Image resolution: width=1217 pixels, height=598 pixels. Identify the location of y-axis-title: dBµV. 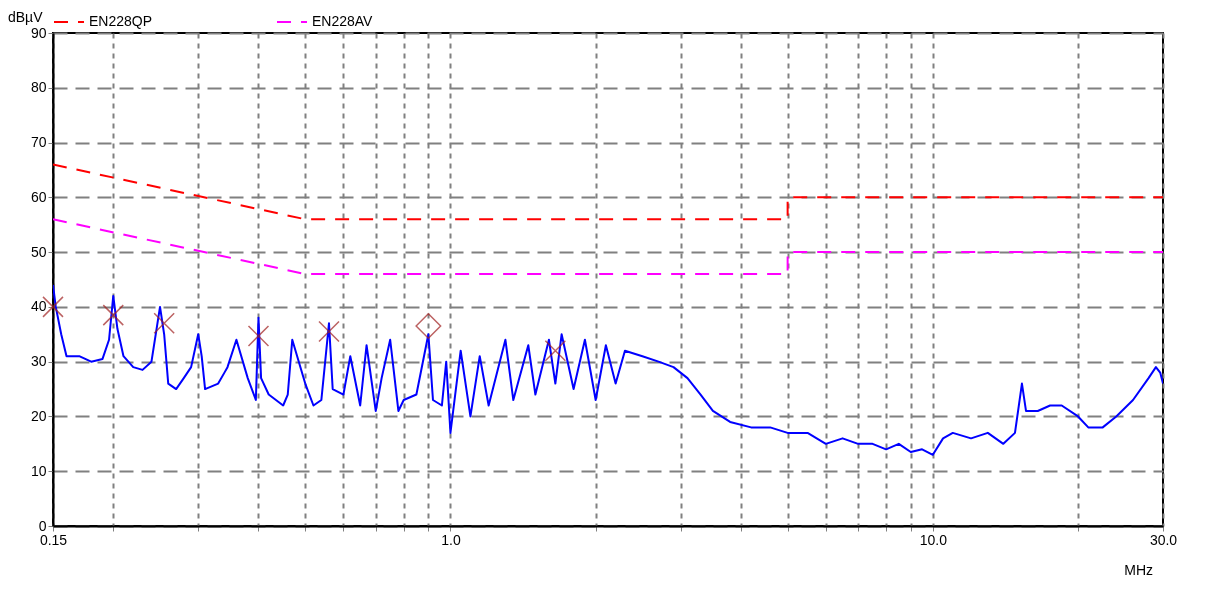
(26, 17).